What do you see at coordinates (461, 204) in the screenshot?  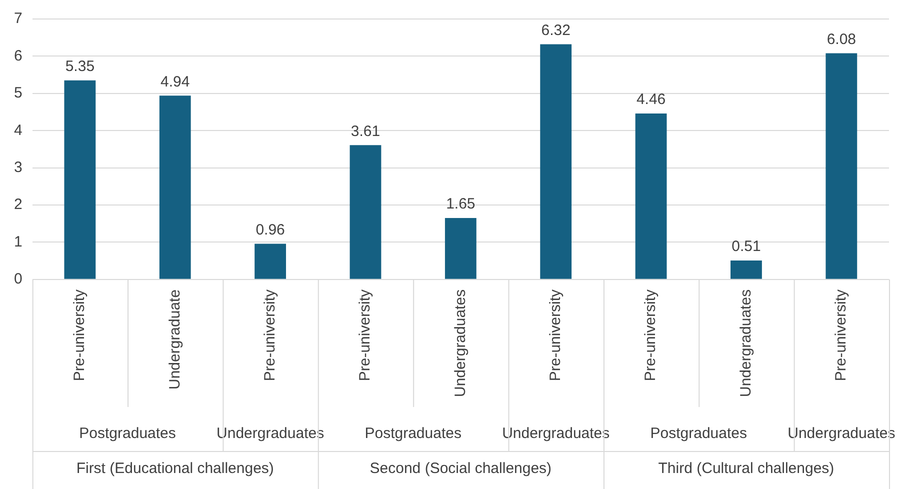 I see `data-label: 1.65` at bounding box center [461, 204].